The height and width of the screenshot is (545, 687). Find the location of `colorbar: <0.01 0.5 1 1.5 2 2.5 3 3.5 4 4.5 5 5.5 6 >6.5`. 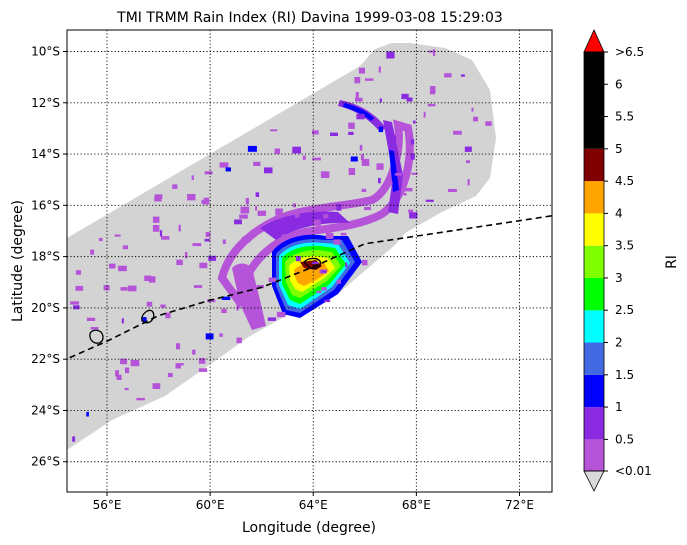

colorbar: <0.01 0.5 1 1.5 2 2.5 3 3.5 4 4.5 5 5.5 6 >6.5 is located at coordinates (617, 260).